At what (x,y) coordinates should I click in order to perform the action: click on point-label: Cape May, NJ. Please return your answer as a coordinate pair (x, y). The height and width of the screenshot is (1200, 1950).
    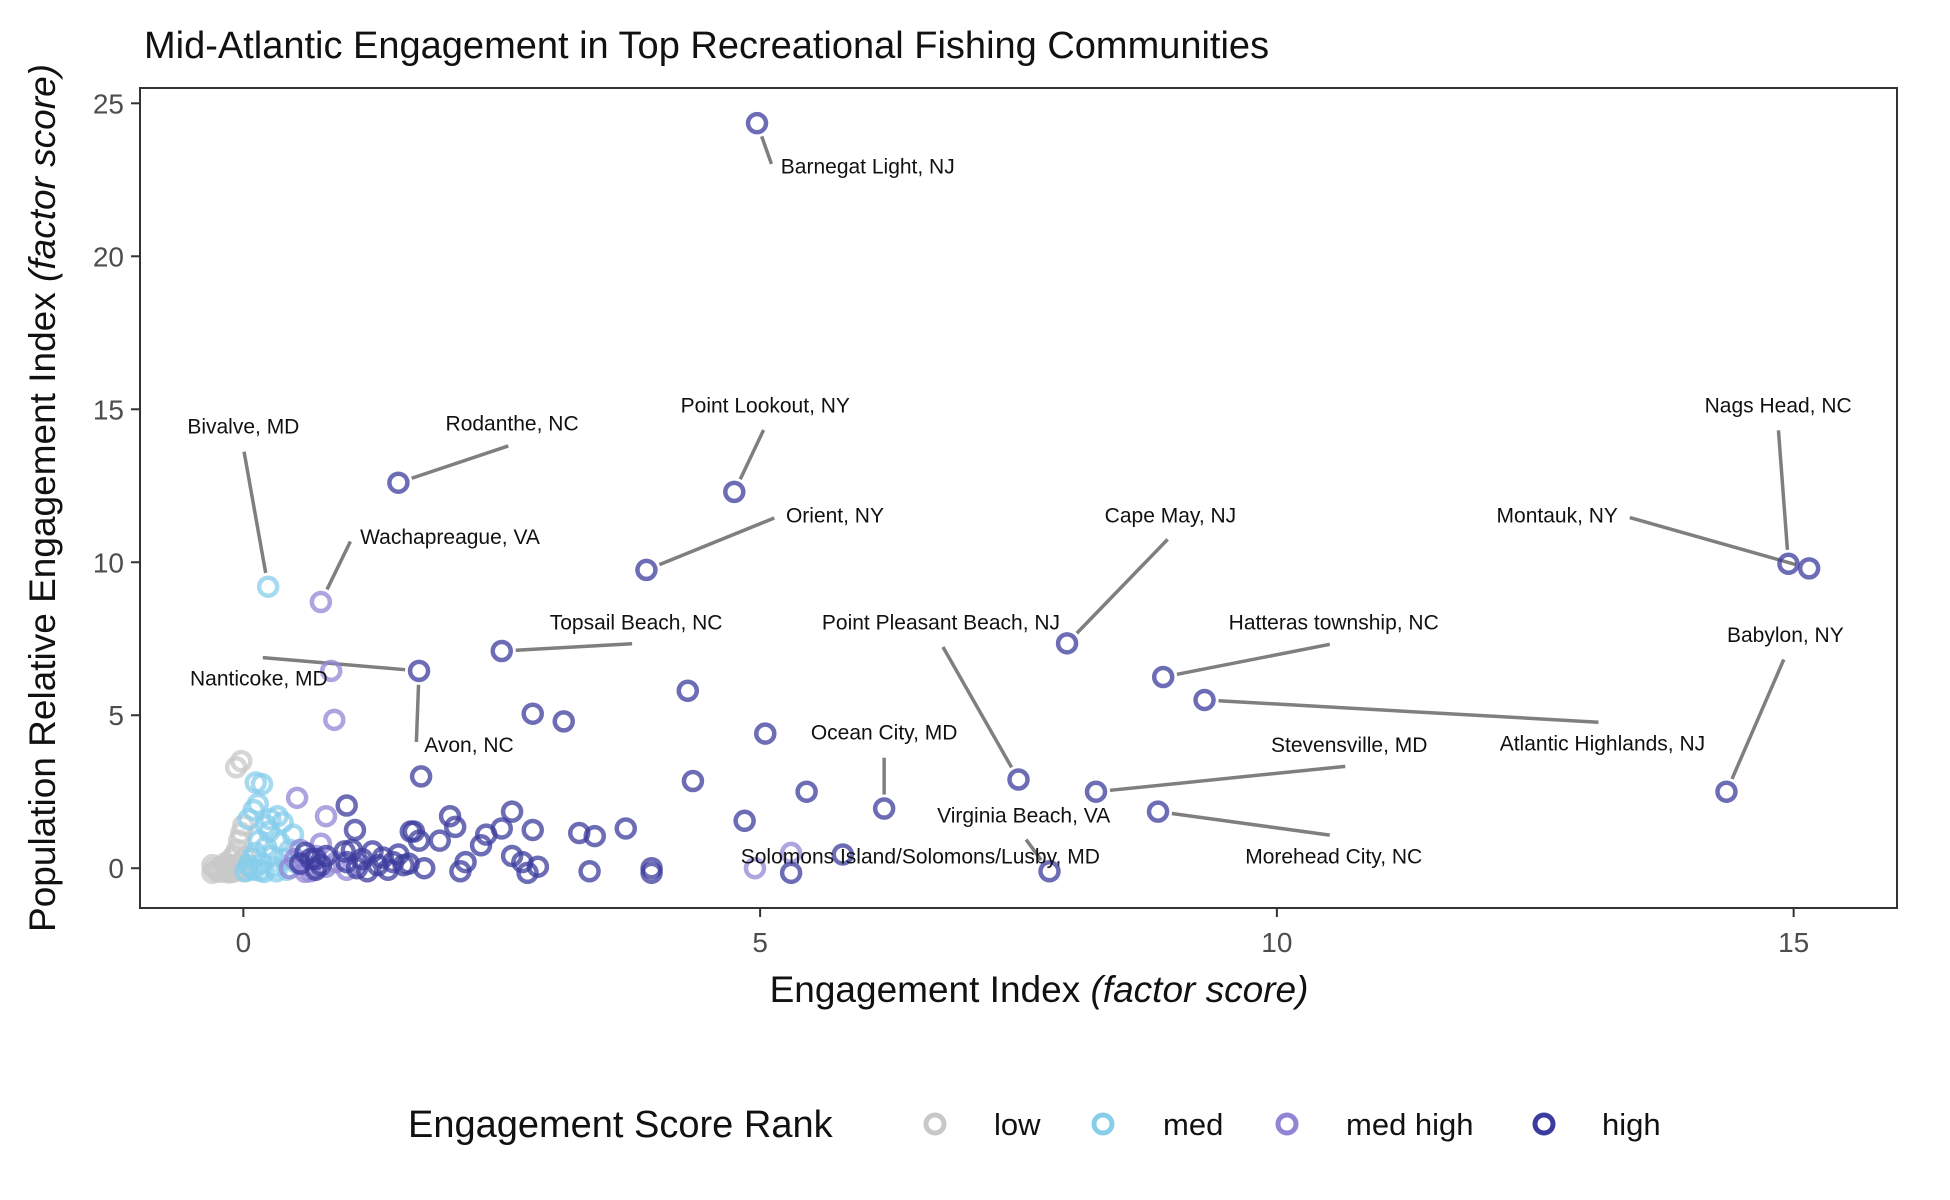
    Looking at the image, I should click on (1171, 515).